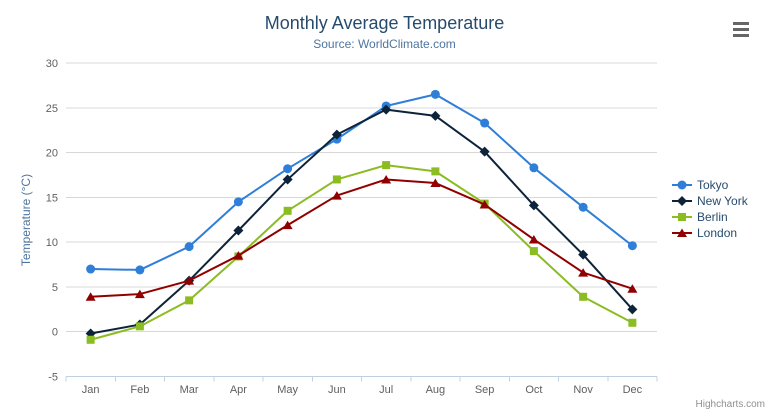 Image resolution: width=769 pixels, height=416 pixels. I want to click on y-tick-label: 10, so click(52, 243).